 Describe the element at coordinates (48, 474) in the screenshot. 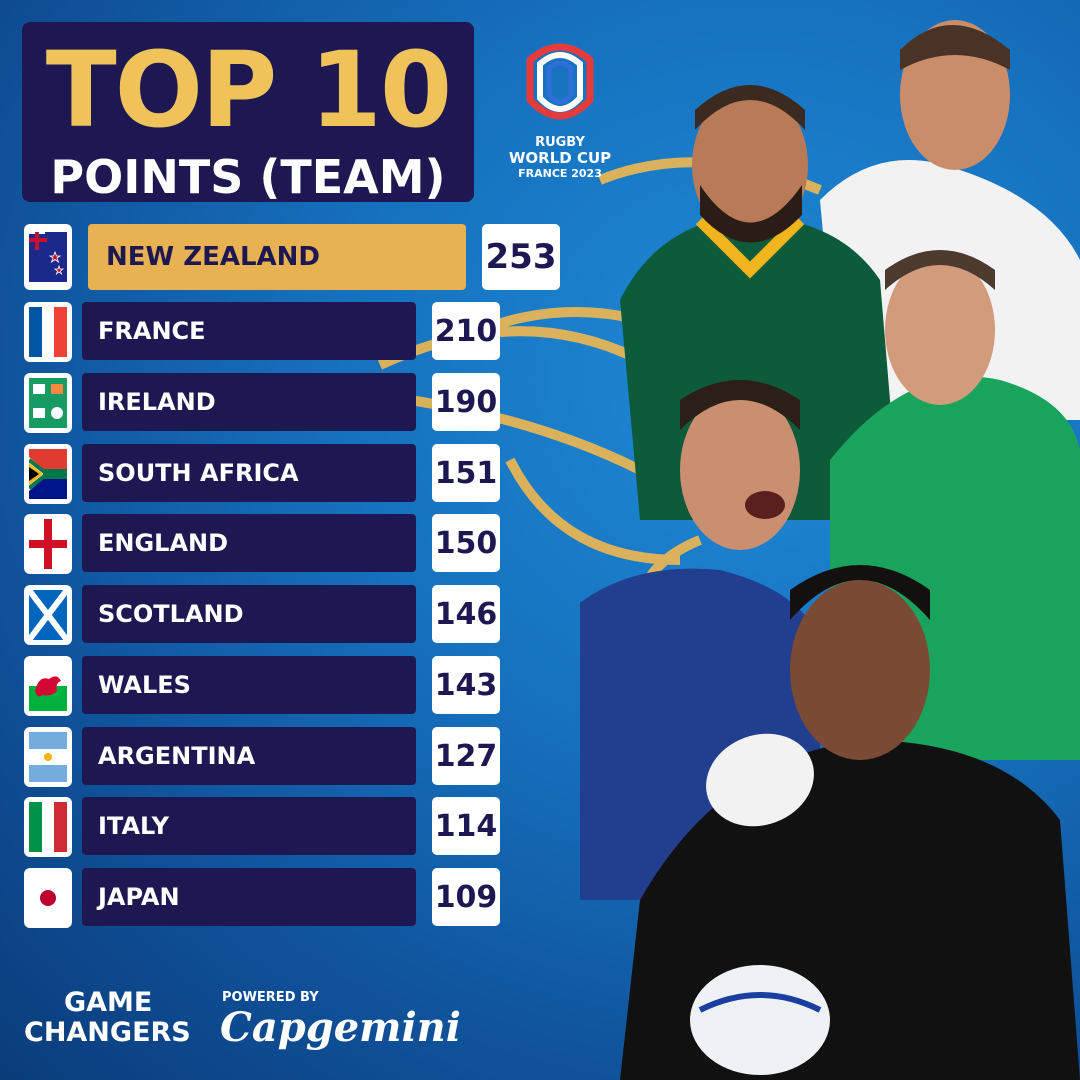

I see `south-africa-flag-icon` at that location.